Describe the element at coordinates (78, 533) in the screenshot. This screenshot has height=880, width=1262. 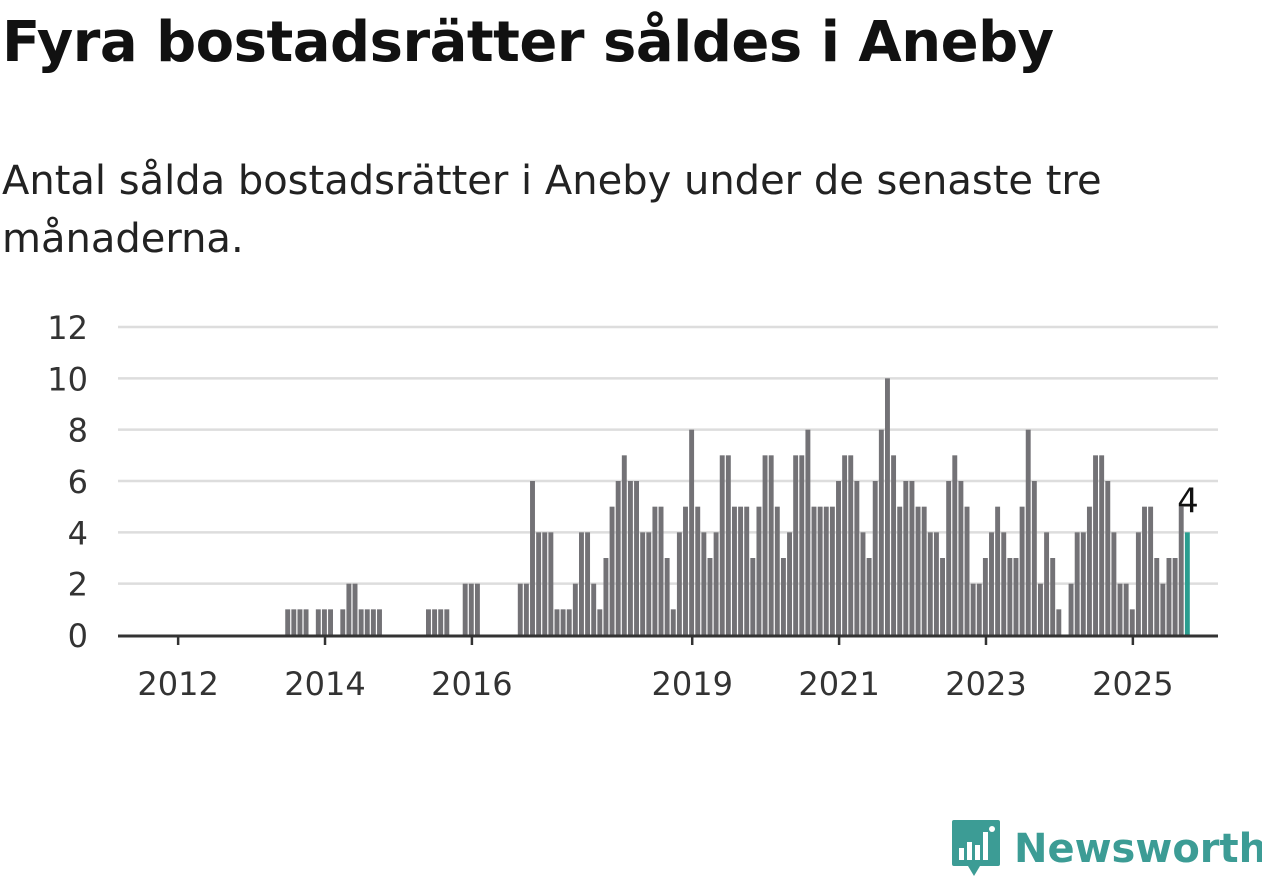
I see `y-tick-label: 4` at that location.